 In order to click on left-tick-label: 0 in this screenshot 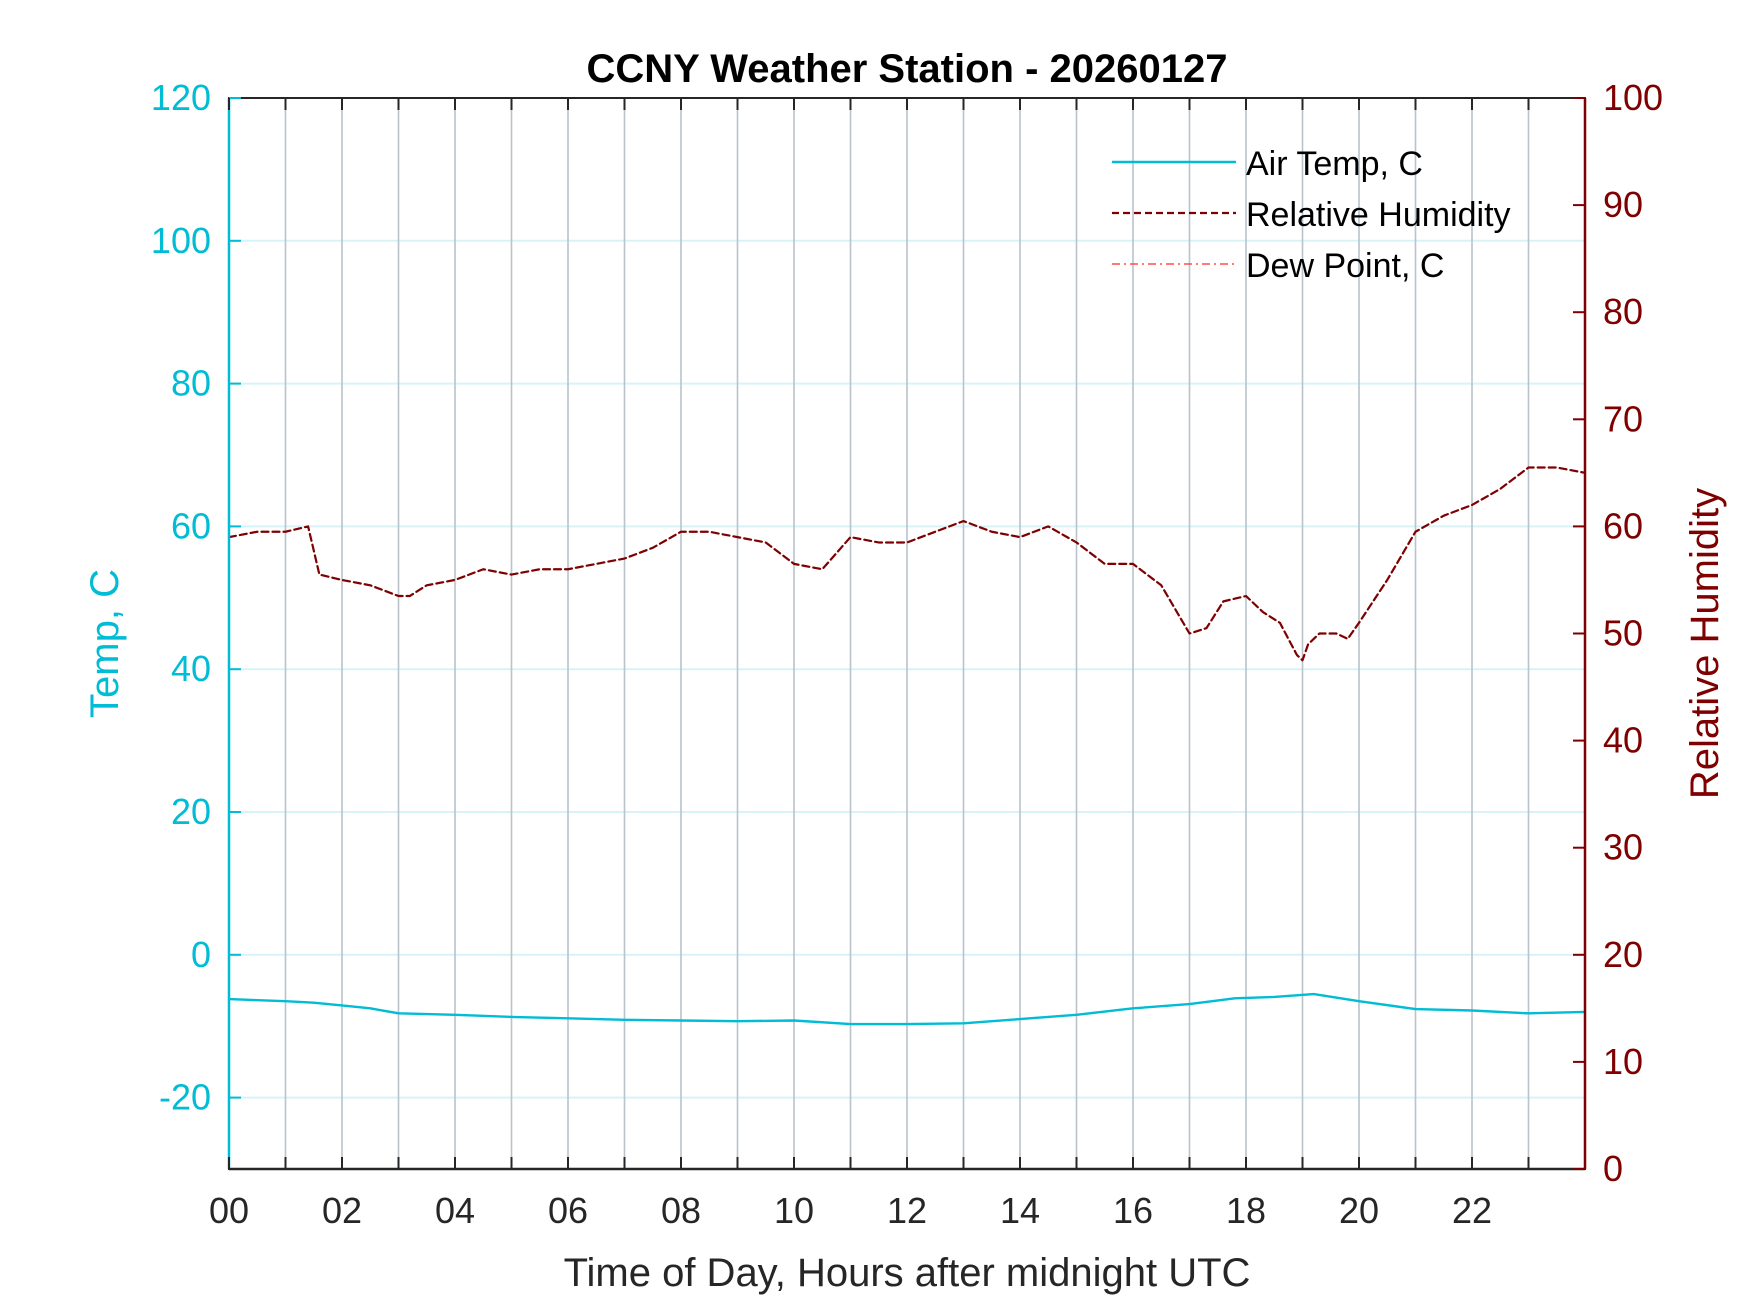, I will do `click(201, 954)`.